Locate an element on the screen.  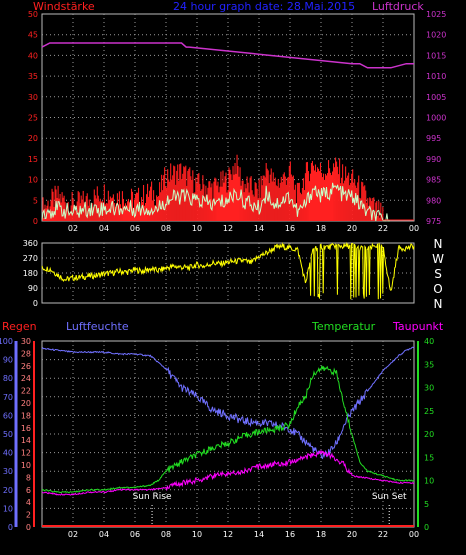
y-tick-label-outer: 50 is located at coordinates (8, 434).